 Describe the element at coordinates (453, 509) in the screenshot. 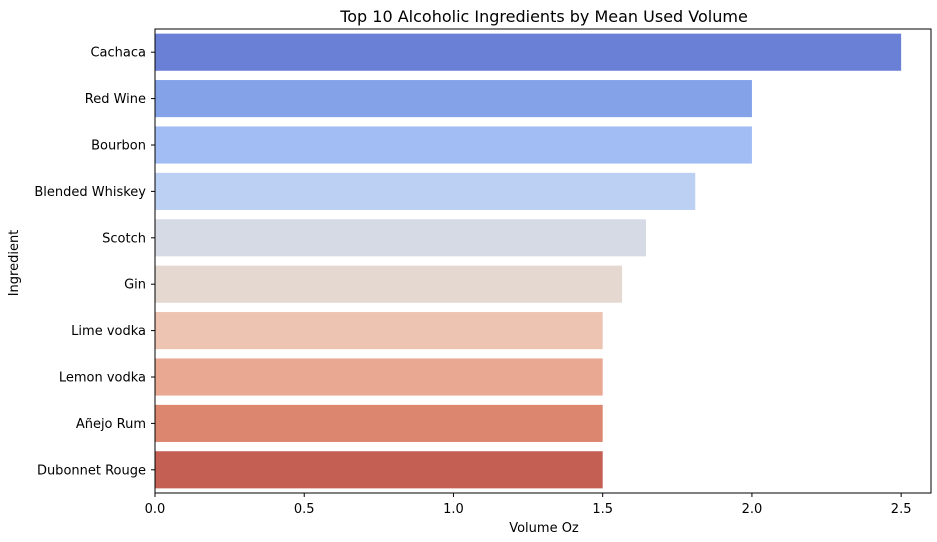

I see `x-tick-label: 1.0` at that location.